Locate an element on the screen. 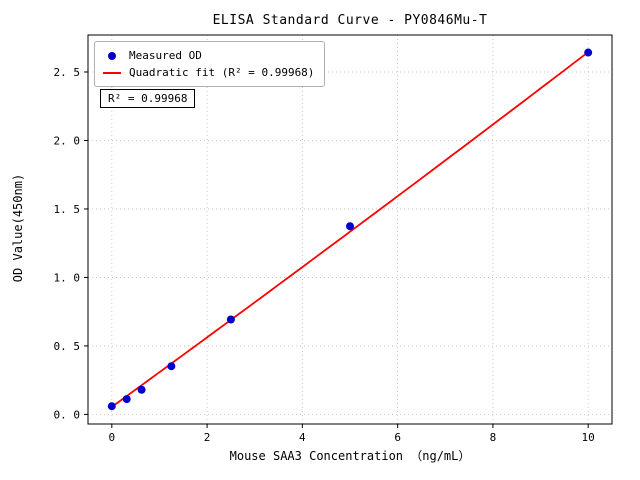 The height and width of the screenshot is (480, 640). x-tick-label: 8 is located at coordinates (493, 437).